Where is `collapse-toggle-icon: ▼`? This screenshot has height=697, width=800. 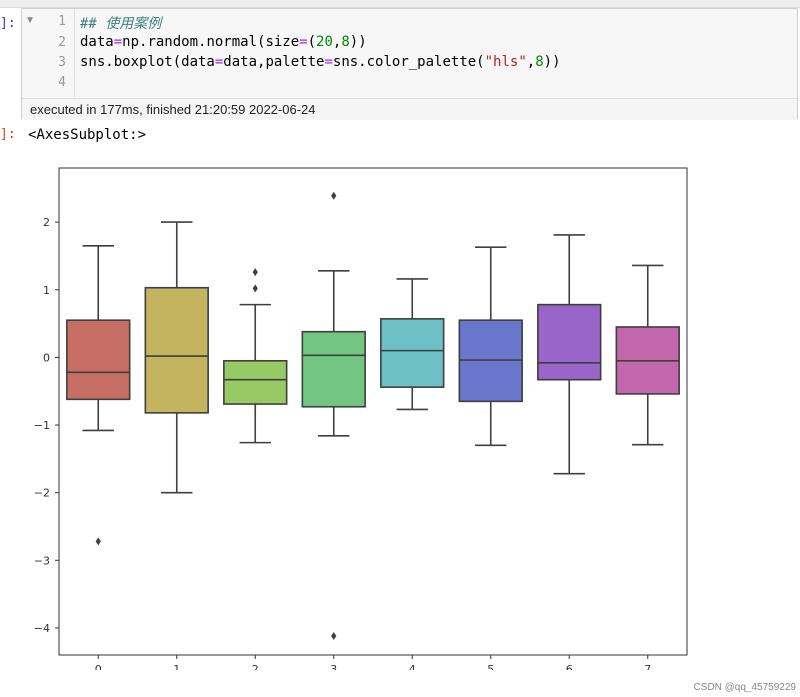 collapse-toggle-icon: ▼ is located at coordinates (30, 20).